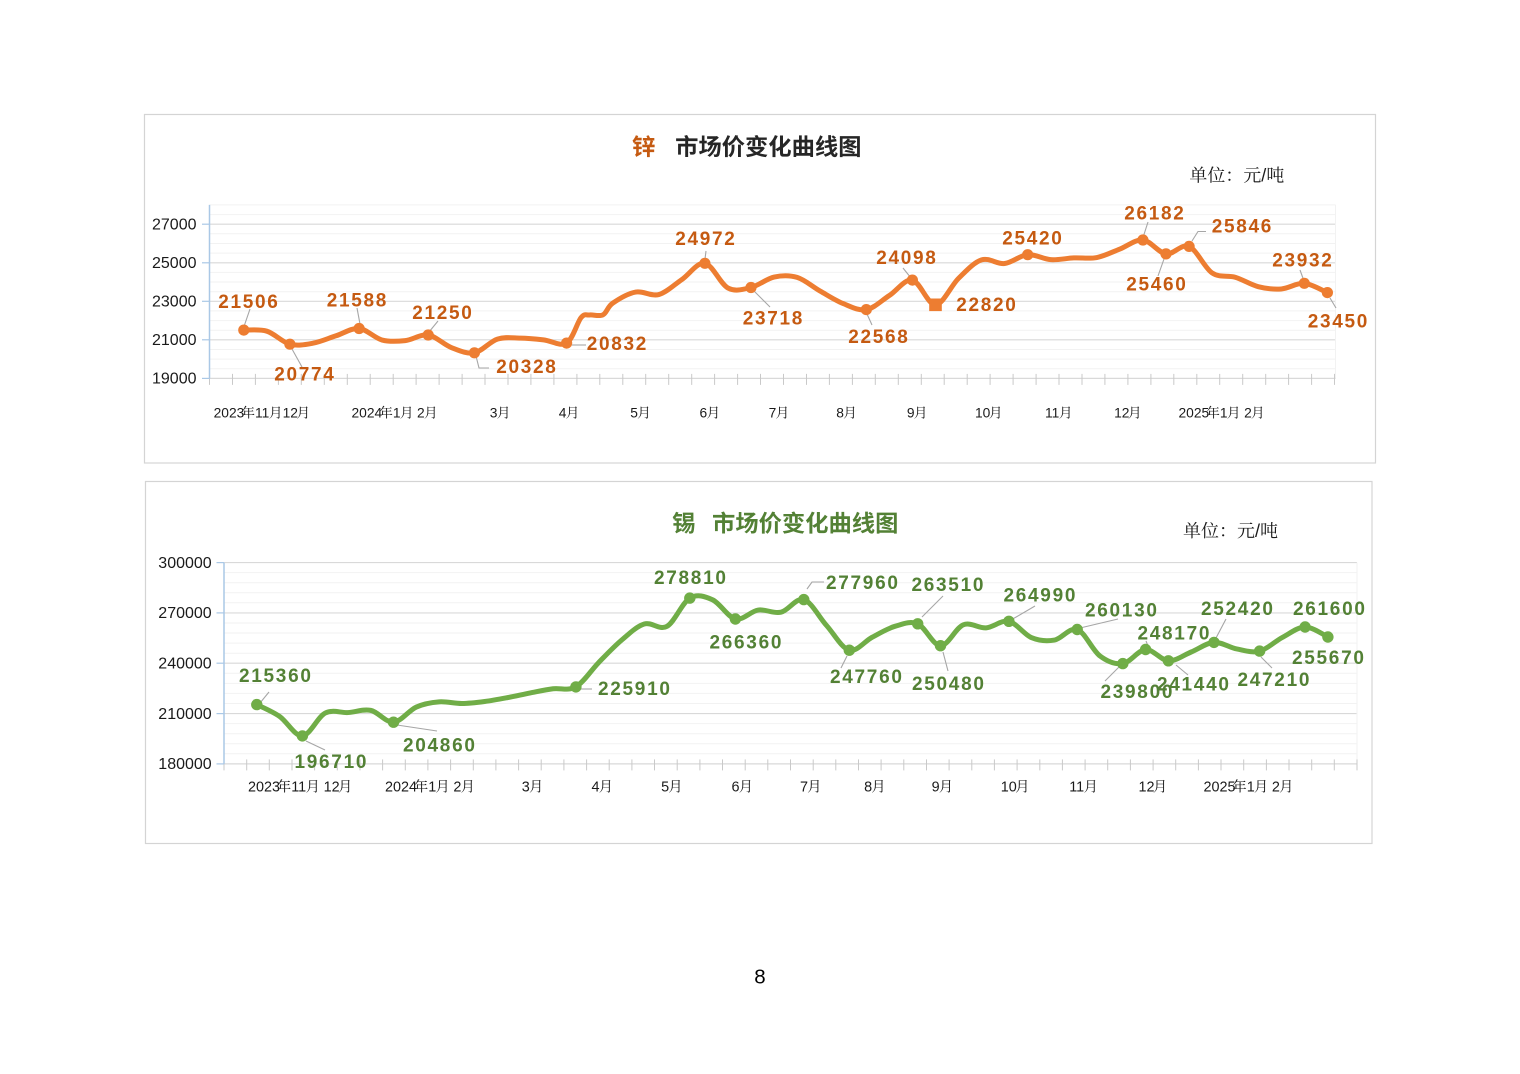 Image resolution: width=1520 pixels, height=1074 pixels. I want to click on svg-text: 248170, so click(1175, 634).